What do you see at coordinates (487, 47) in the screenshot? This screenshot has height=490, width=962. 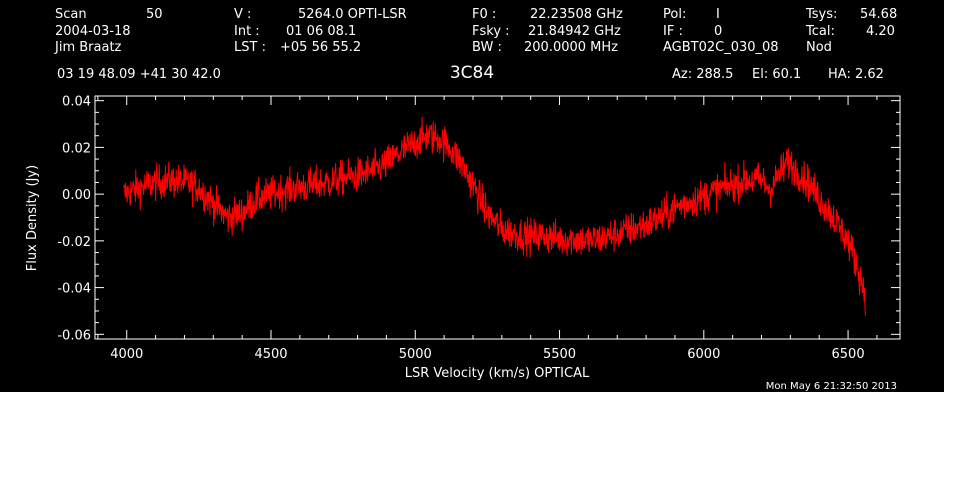 I see `bw-label: BW :` at bounding box center [487, 47].